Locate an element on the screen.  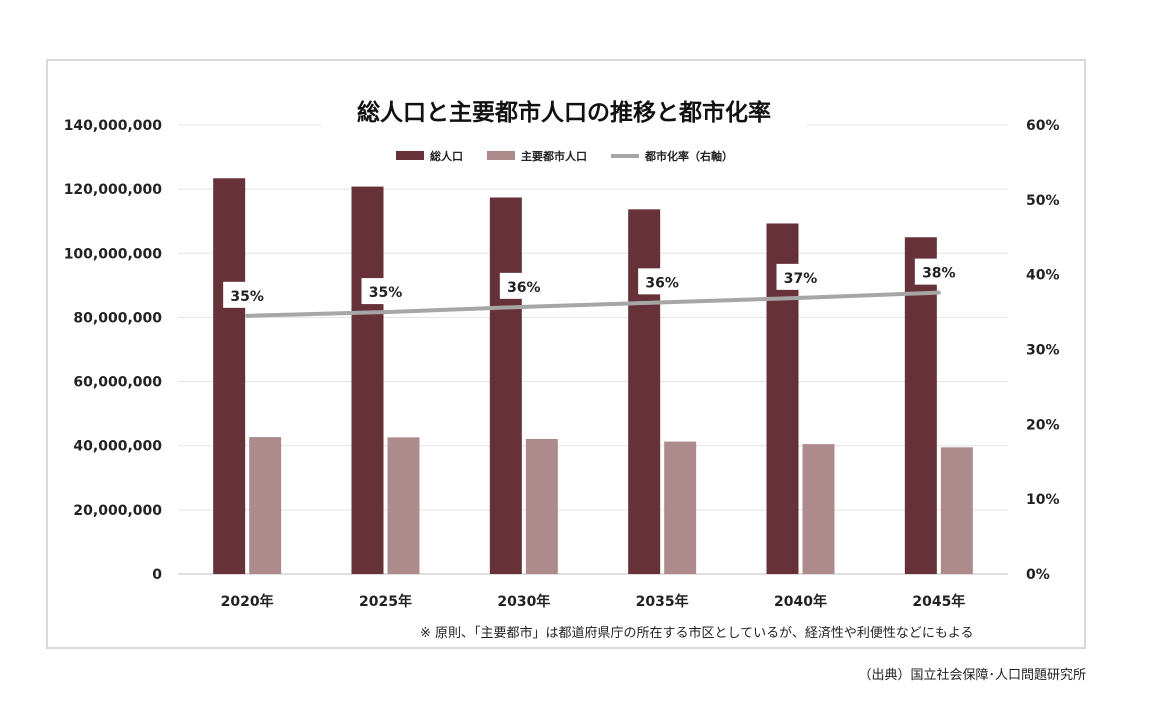
y-left-tick: 120,000,000 is located at coordinates (113, 190).